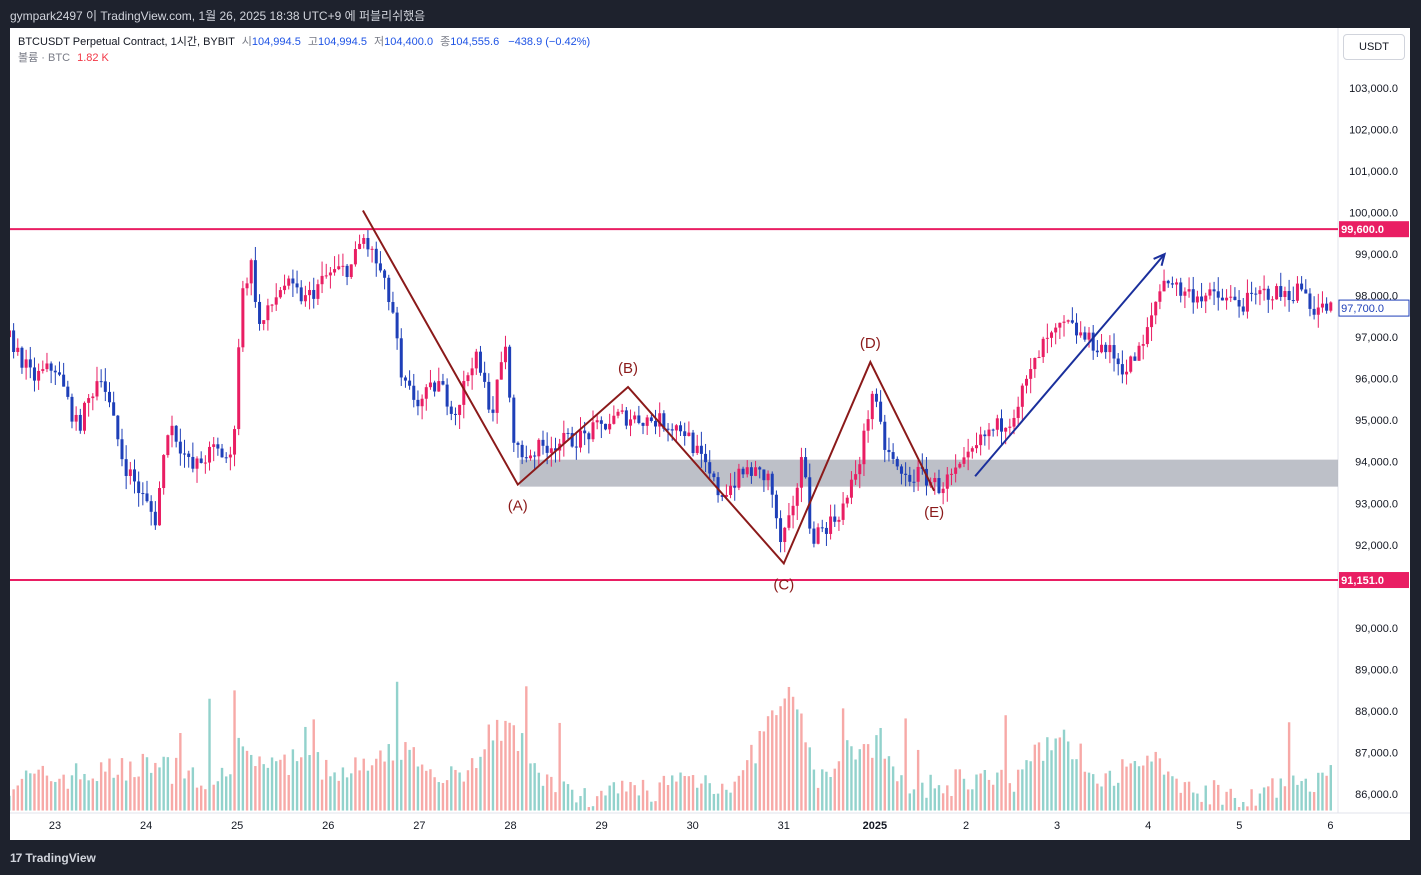  What do you see at coordinates (126, 42) in the screenshot?
I see `symbol-name: BTCUSDT Perpetual Contract, 1시간, BYBIT` at bounding box center [126, 42].